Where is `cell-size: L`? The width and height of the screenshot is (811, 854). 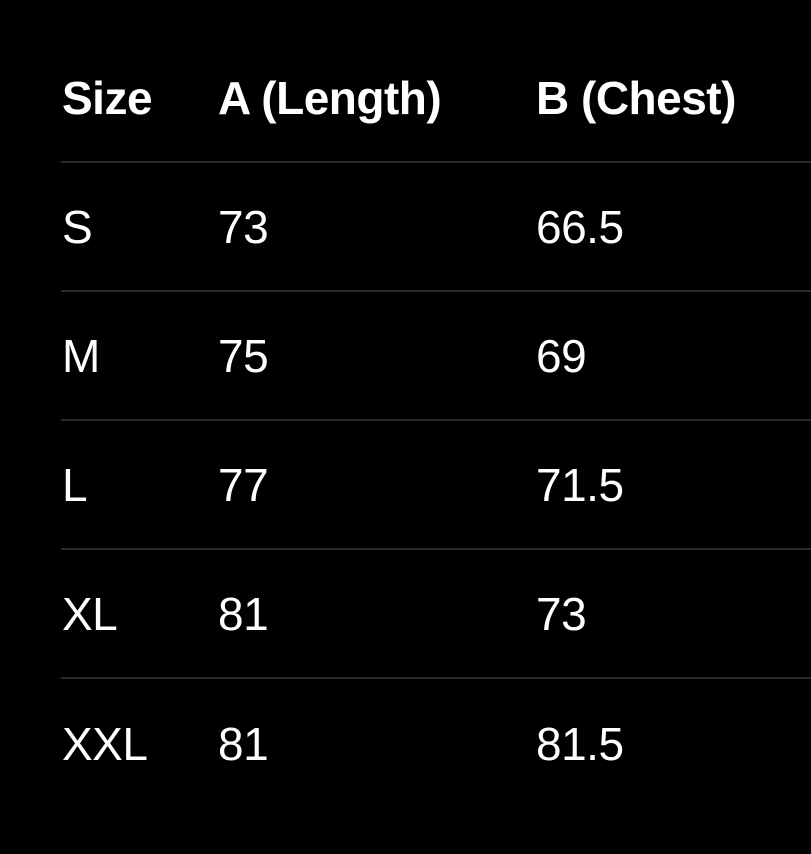 cell-size: L is located at coordinates (75, 484).